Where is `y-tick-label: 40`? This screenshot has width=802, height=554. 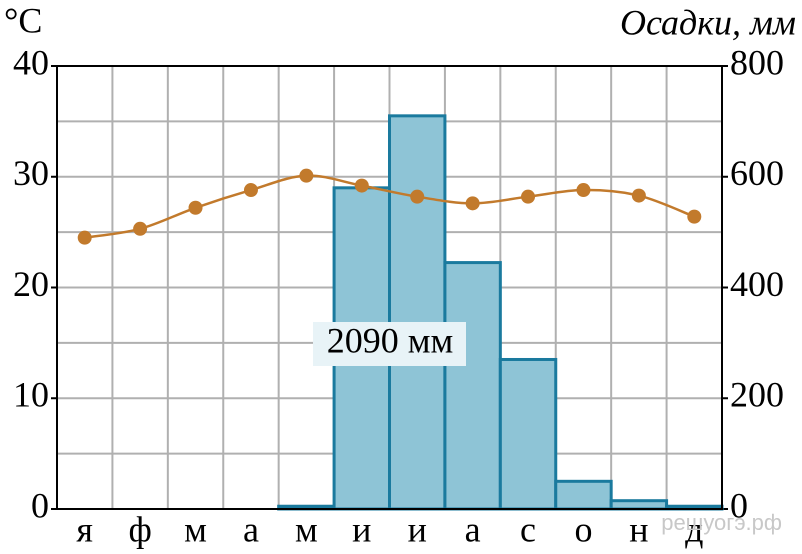
y-tick-label: 40 is located at coordinates (31, 62).